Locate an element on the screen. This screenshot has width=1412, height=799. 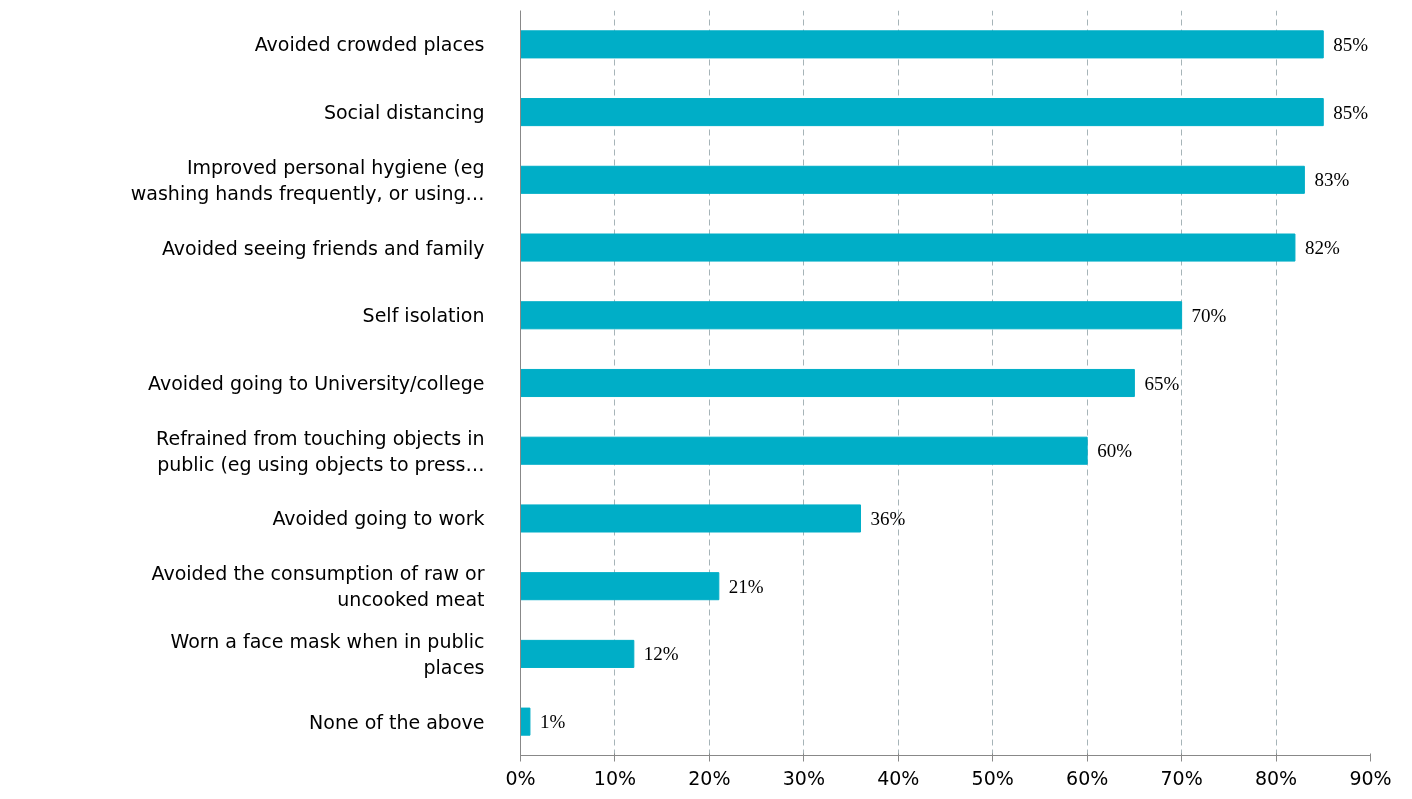
data-label: 21% is located at coordinates (746, 586).